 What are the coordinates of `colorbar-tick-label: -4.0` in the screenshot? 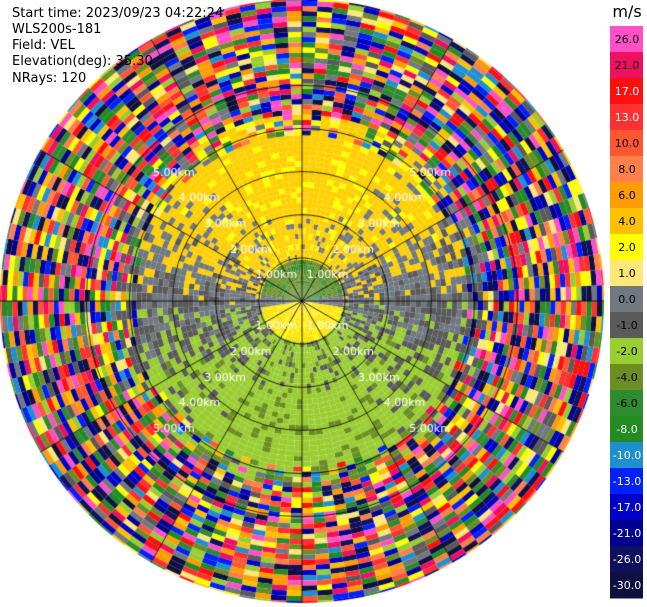 It's located at (626, 377).